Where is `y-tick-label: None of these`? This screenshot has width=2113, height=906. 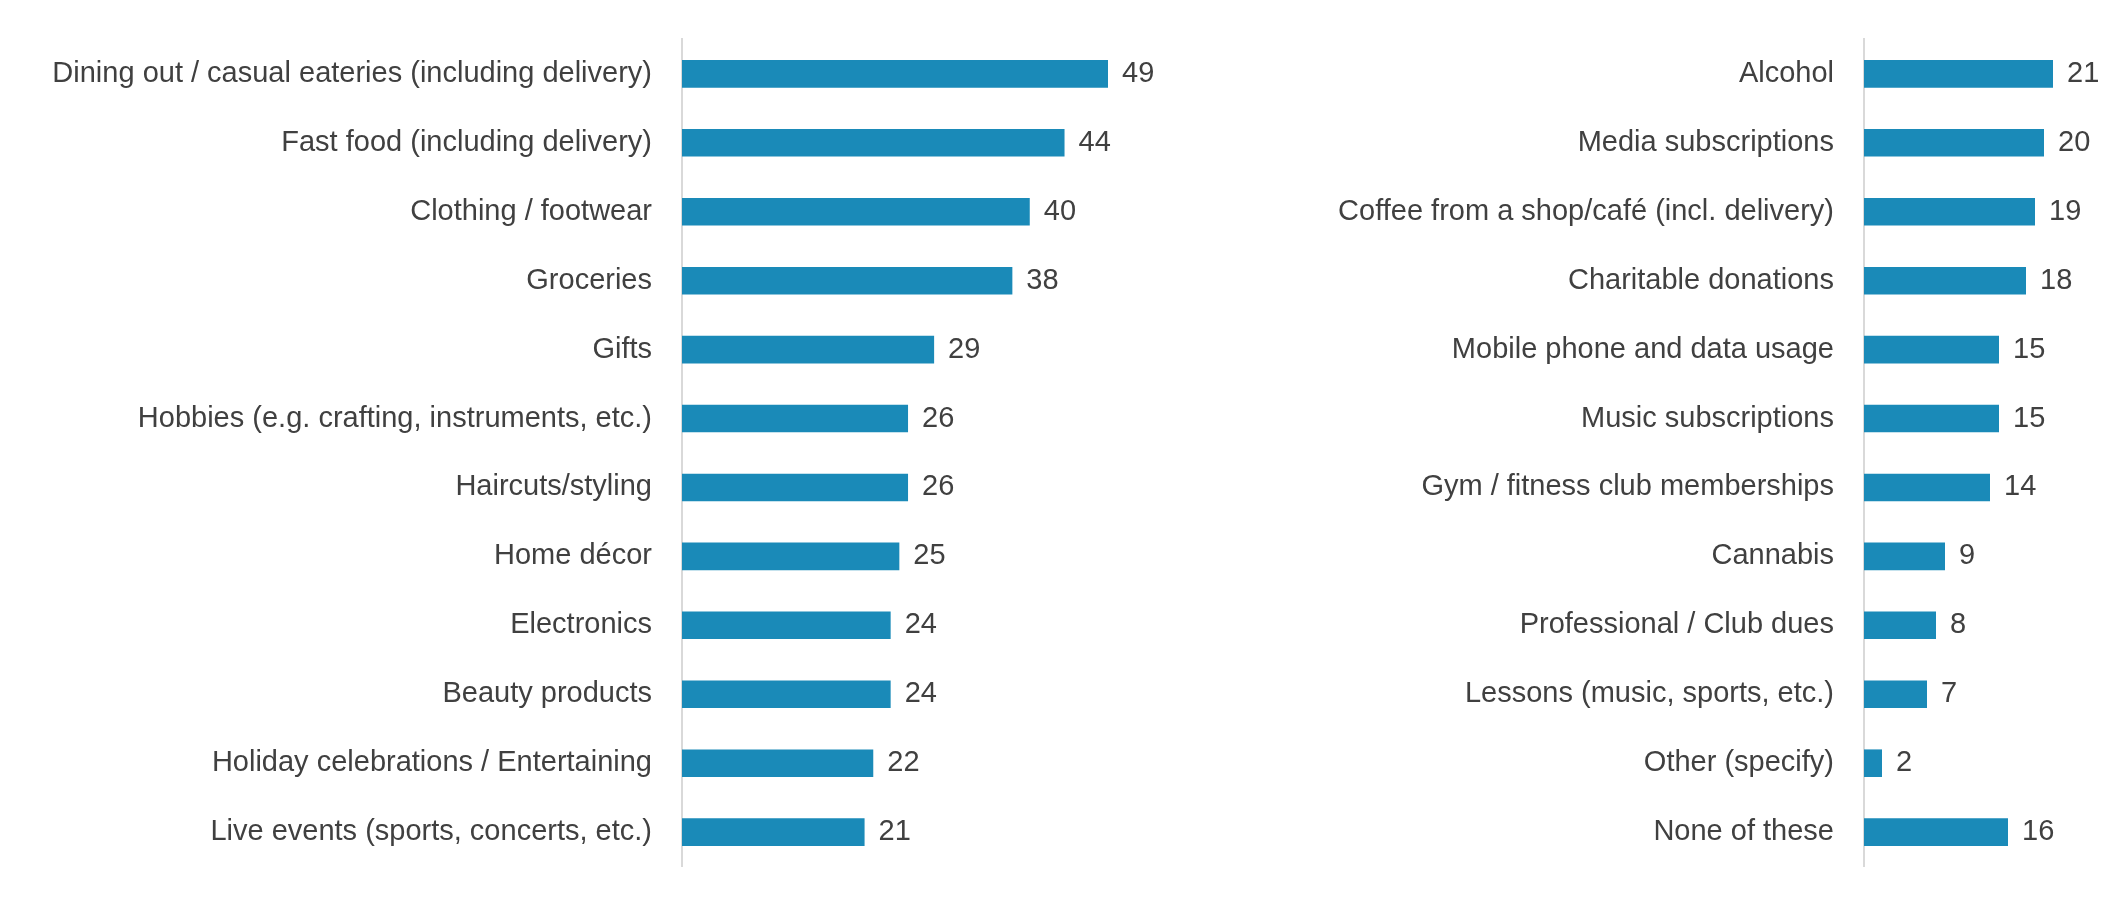 y-tick-label: None of these is located at coordinates (1743, 830).